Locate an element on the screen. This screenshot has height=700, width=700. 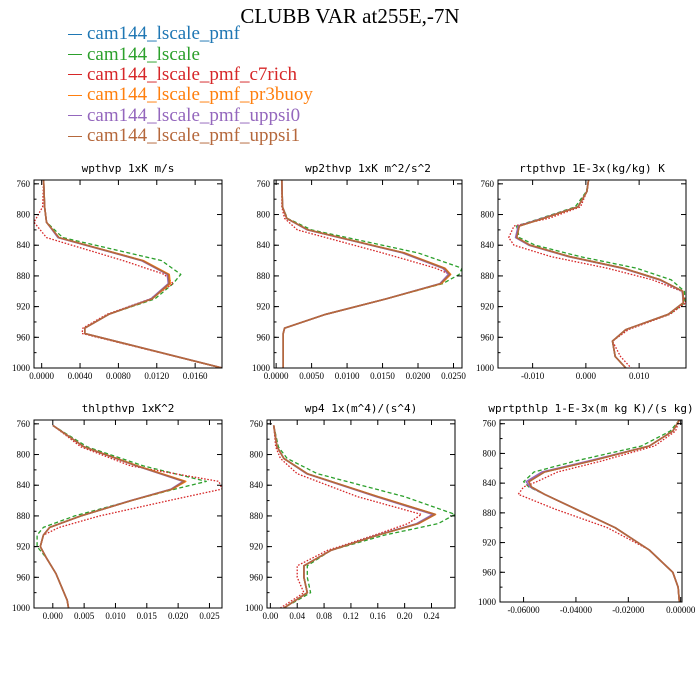
x-tick-label: -0.04000 is located at coordinates (576, 610).